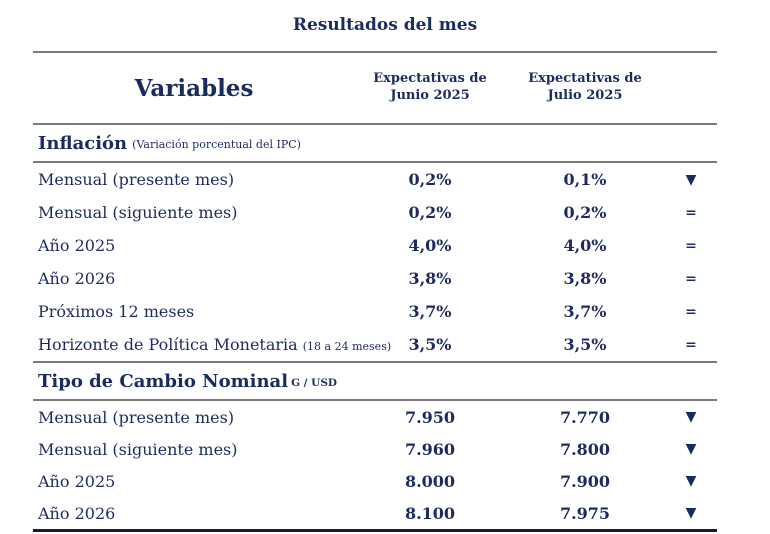 This screenshot has width=770, height=534. I want to click on row-label-text: Horizonte de Política Monetaria, so click(170, 344).